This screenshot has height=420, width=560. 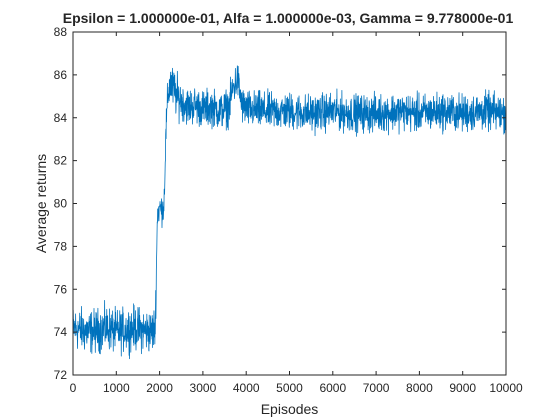 I want to click on y-tick-label: 86, so click(x=61, y=75).